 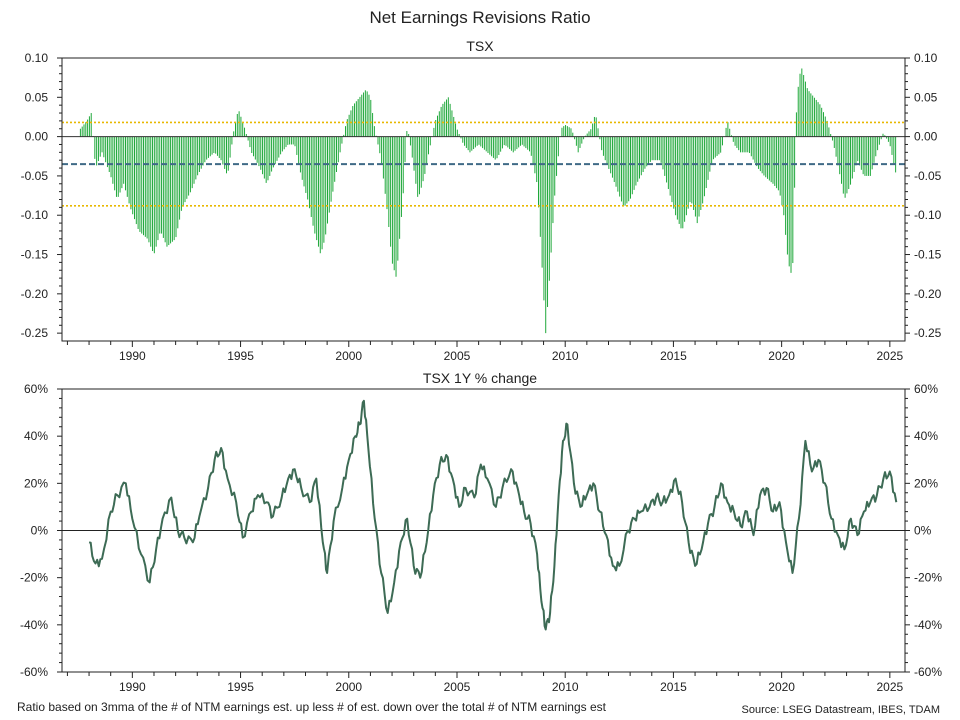 What do you see at coordinates (565, 687) in the screenshot?
I see `tsx-xtick-label: 2010` at bounding box center [565, 687].